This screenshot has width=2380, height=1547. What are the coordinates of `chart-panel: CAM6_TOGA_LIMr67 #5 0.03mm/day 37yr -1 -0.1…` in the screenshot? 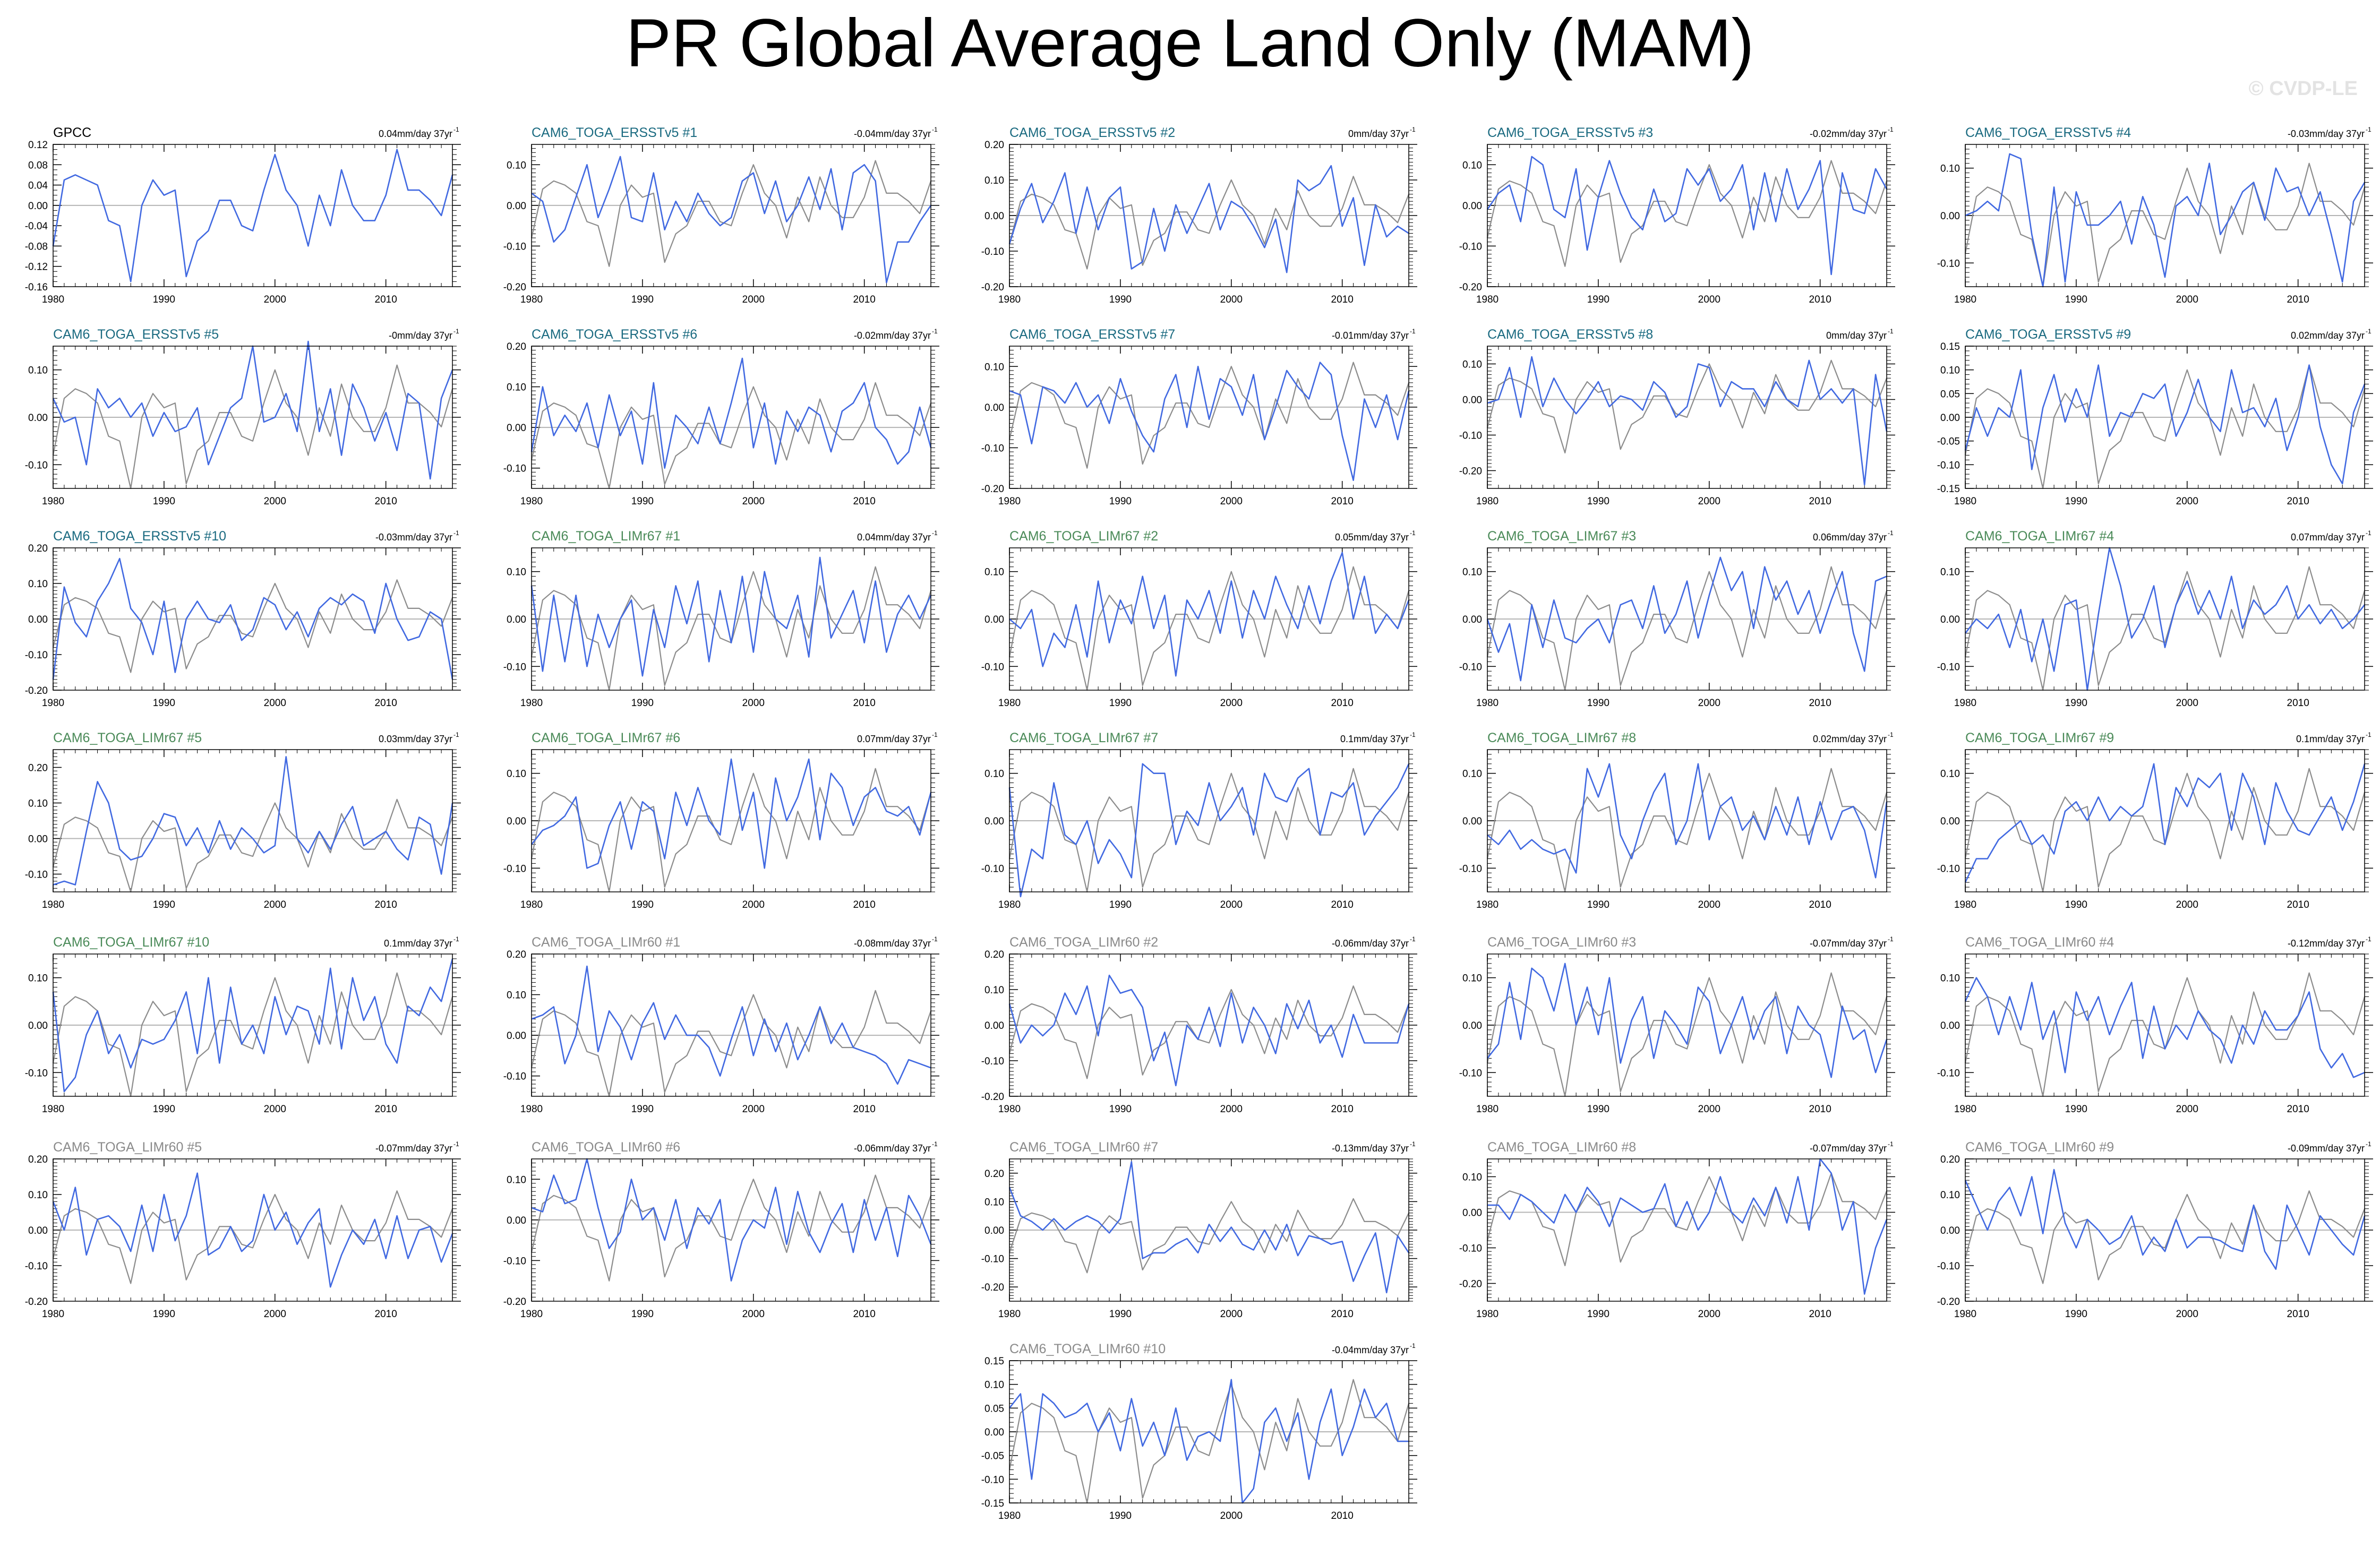 It's located at (243, 820).